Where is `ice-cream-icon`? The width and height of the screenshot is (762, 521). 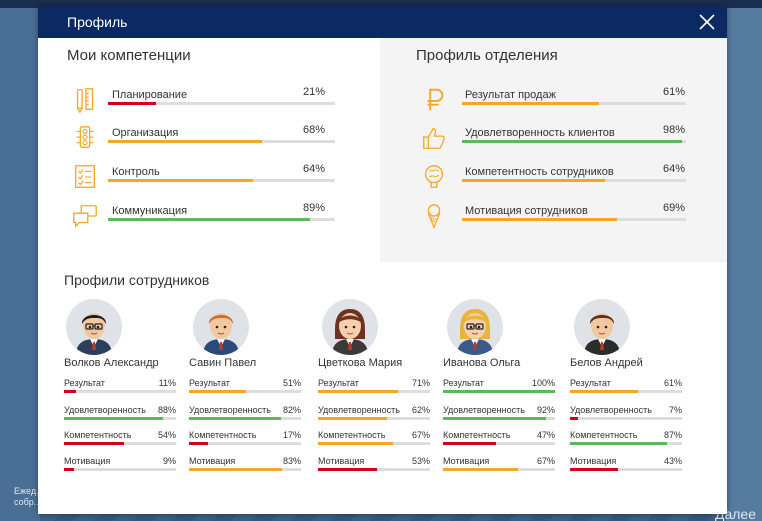 ice-cream-icon is located at coordinates (434, 216).